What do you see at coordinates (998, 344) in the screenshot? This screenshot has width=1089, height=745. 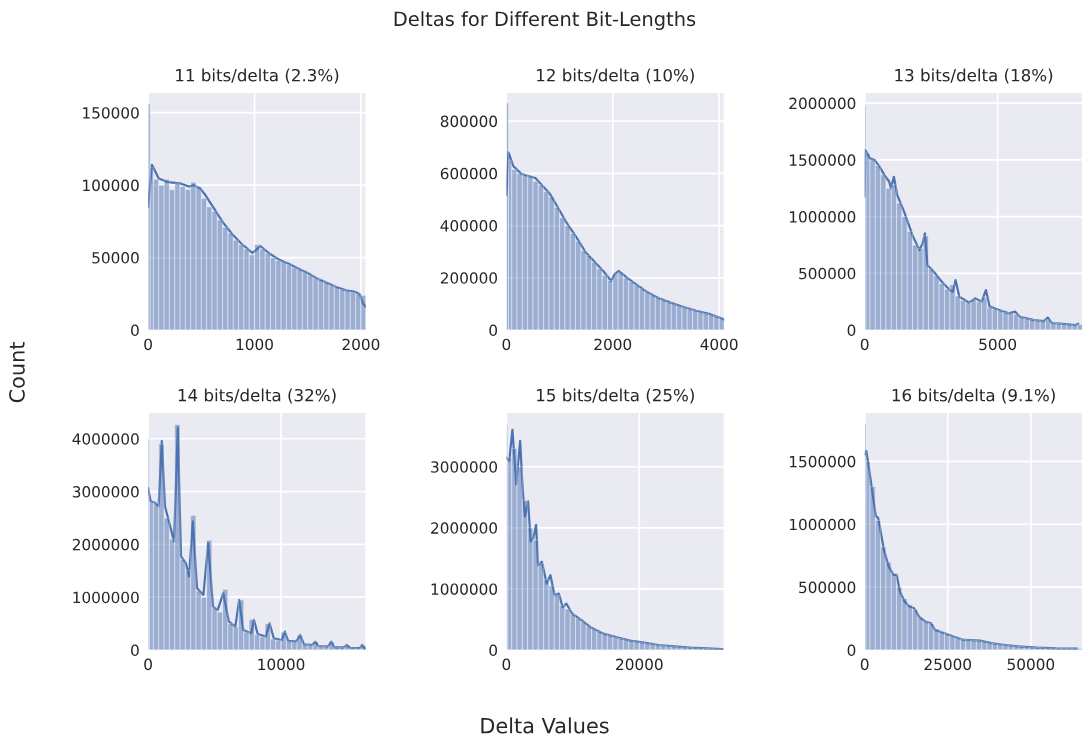 I see `x-tick-label: 5000` at bounding box center [998, 344].